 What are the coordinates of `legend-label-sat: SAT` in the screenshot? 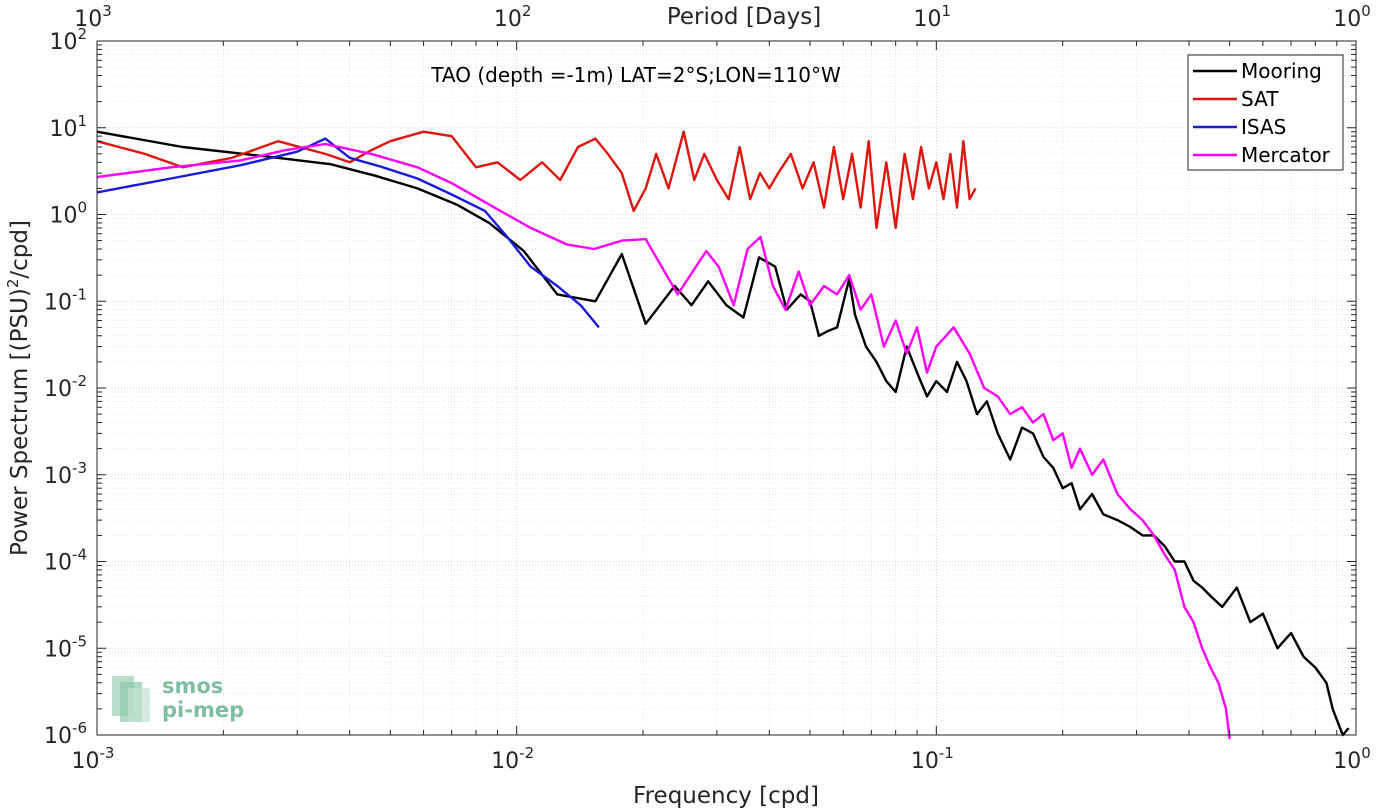 It's located at (1260, 99).